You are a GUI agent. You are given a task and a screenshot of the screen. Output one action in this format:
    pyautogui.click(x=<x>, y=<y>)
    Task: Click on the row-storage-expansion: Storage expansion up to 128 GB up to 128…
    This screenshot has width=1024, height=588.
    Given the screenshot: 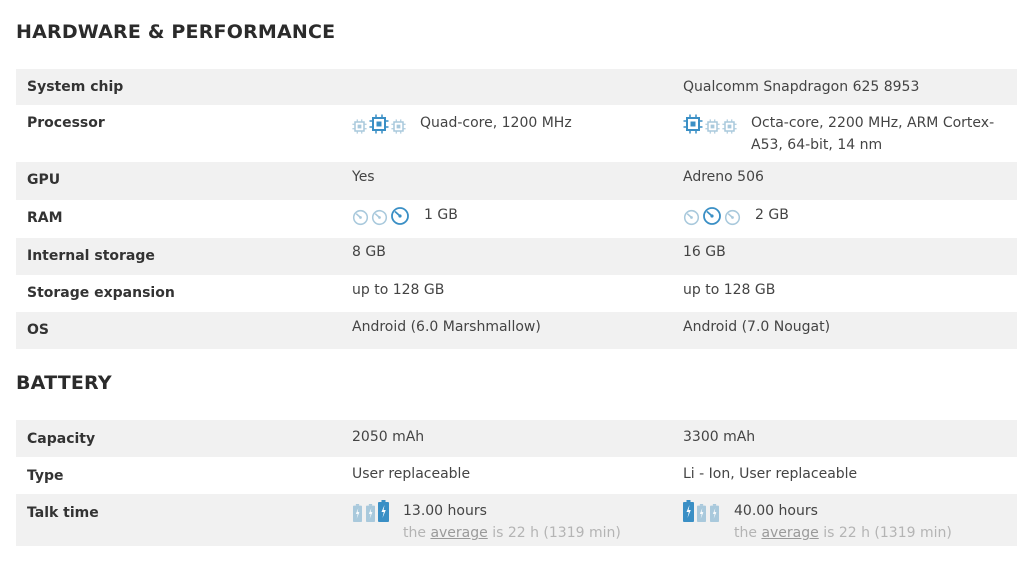 What is the action you would take?
    pyautogui.click(x=516, y=293)
    